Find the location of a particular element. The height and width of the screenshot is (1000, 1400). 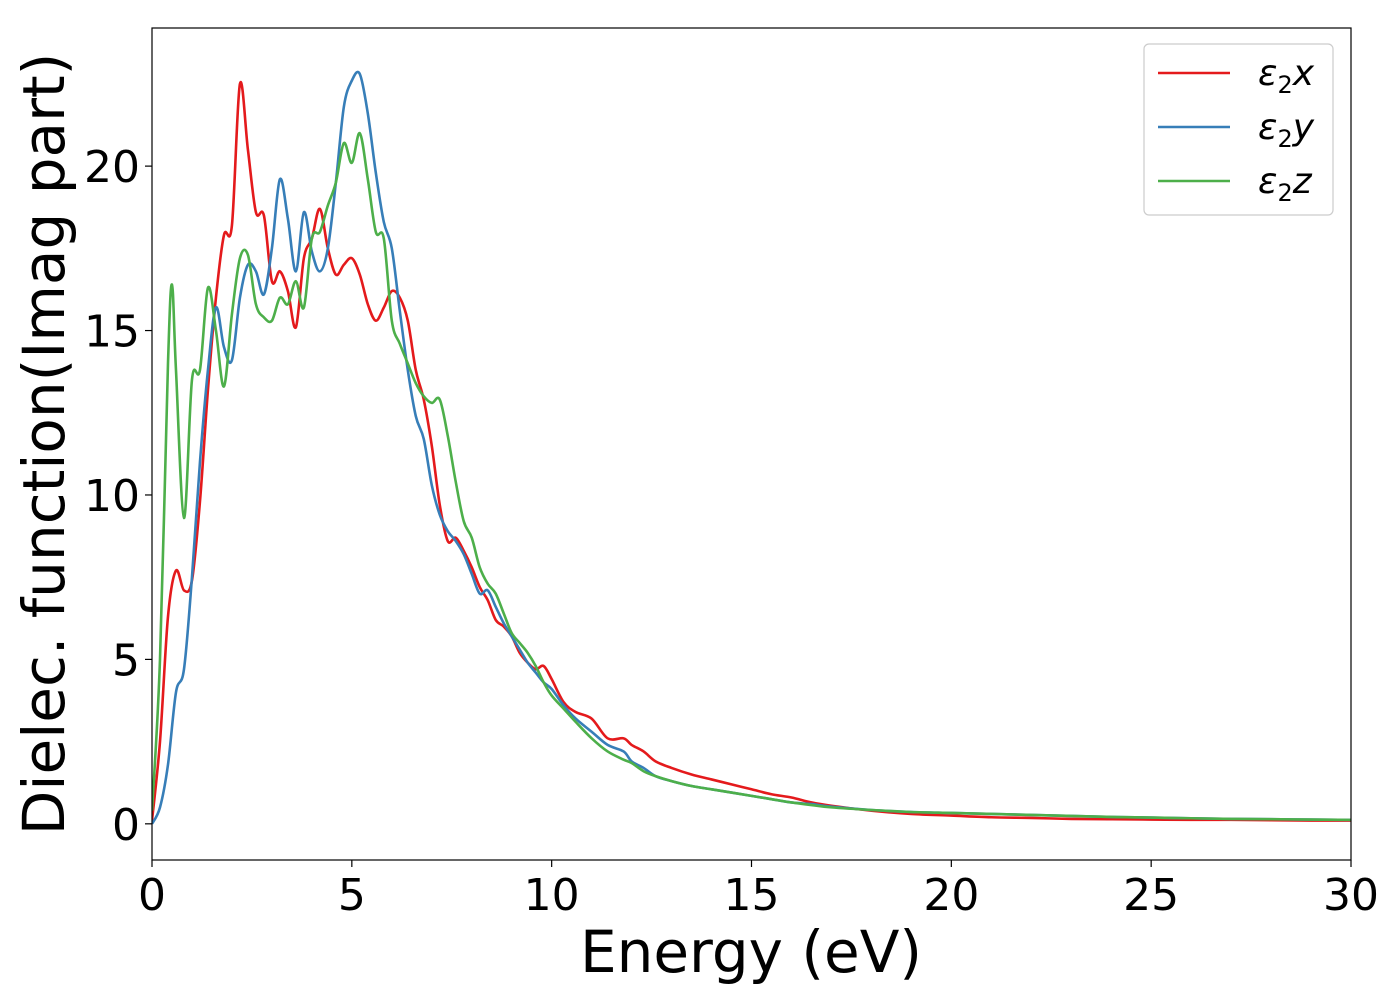

x-tick-label: 20 is located at coordinates (951, 895).